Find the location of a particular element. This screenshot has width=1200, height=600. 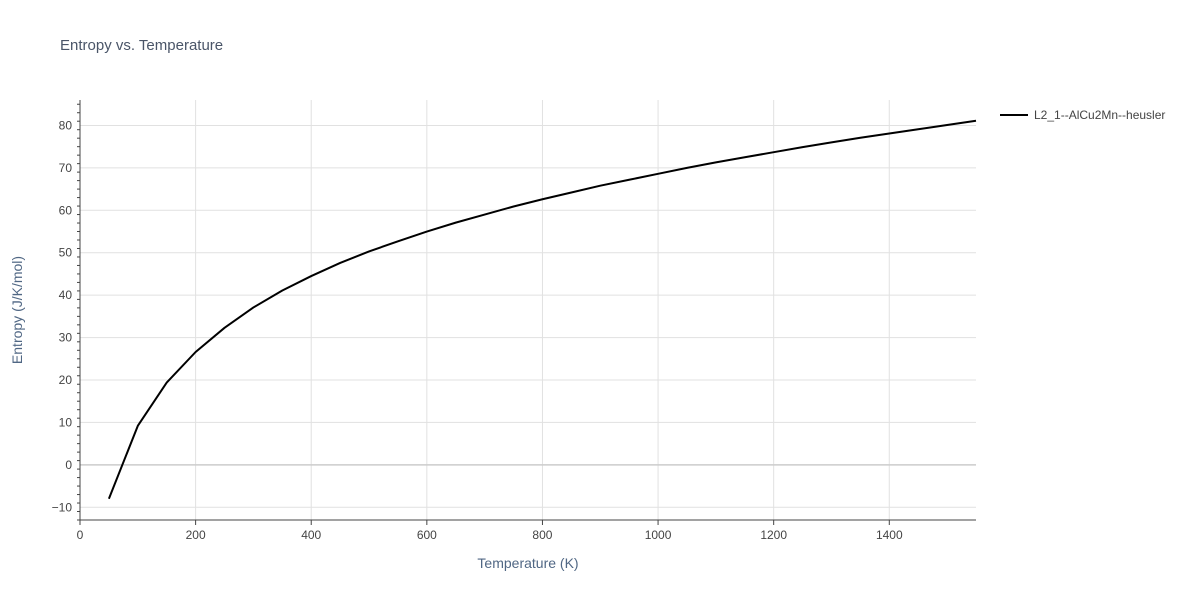

x-tick-label: 1200 is located at coordinates (773, 535).